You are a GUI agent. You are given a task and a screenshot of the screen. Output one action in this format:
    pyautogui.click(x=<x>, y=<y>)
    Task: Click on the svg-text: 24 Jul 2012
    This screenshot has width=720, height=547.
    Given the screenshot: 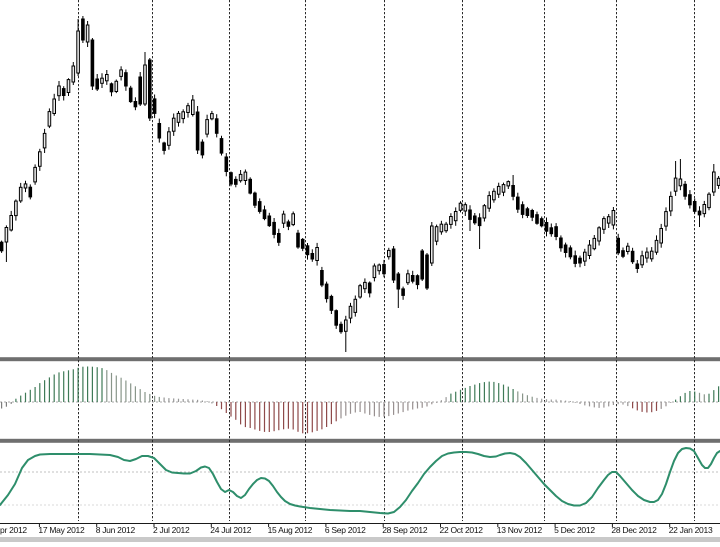 What is the action you would take?
    pyautogui.click(x=230, y=530)
    